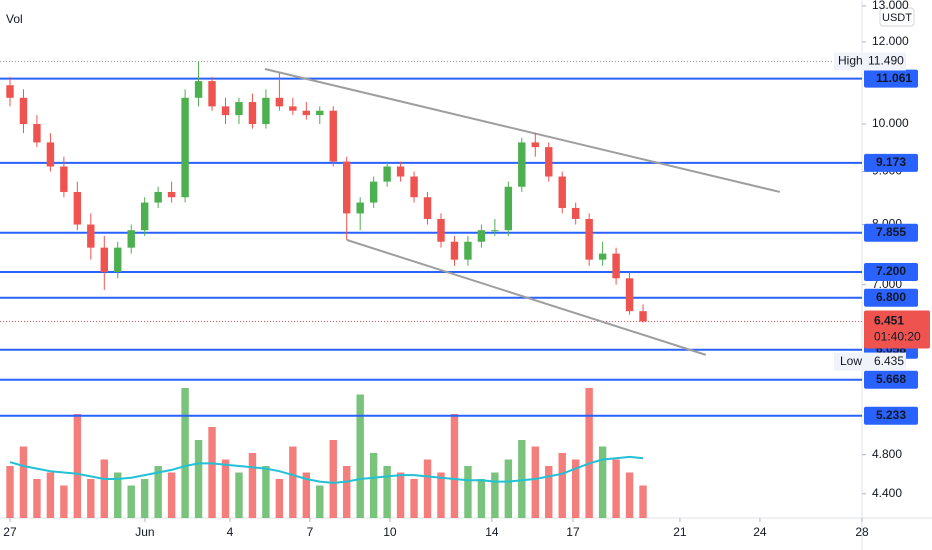  What do you see at coordinates (894, 78) in the screenshot?
I see `level-label: 11.061` at bounding box center [894, 78].